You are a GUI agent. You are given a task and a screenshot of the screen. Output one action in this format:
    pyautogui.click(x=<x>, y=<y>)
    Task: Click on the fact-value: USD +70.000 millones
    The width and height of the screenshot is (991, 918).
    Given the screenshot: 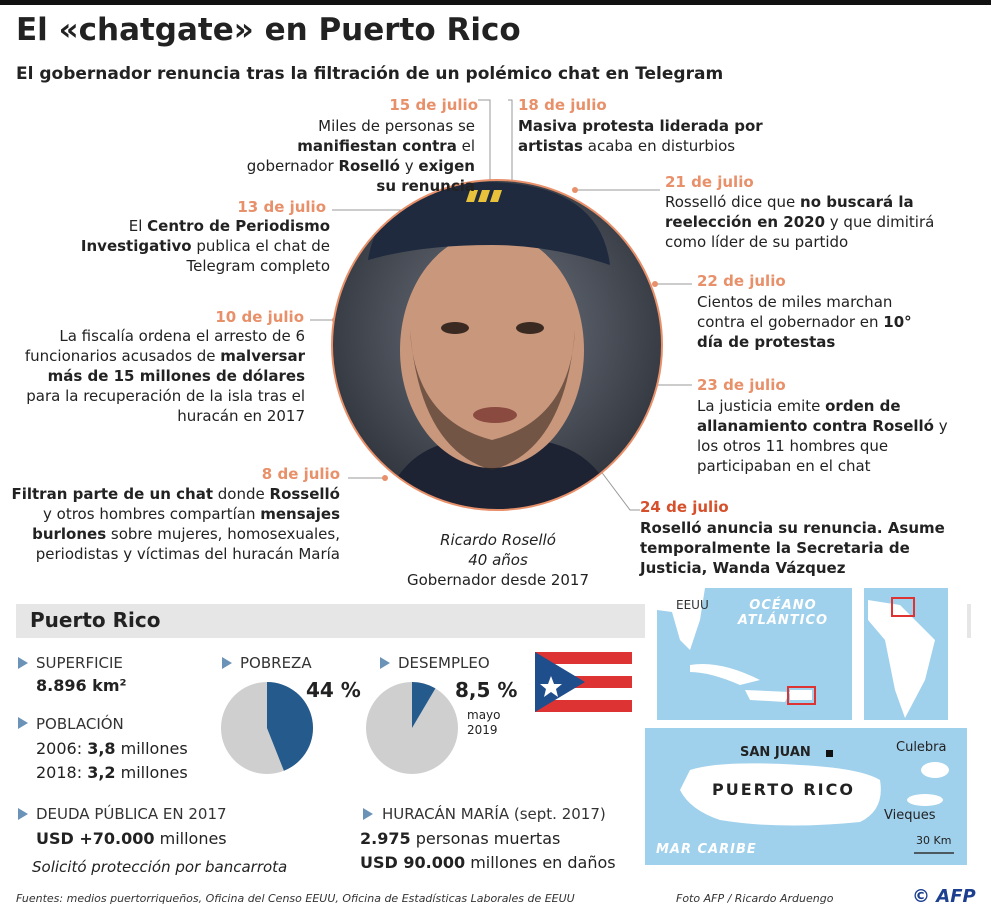 What is the action you would take?
    pyautogui.click(x=131, y=839)
    